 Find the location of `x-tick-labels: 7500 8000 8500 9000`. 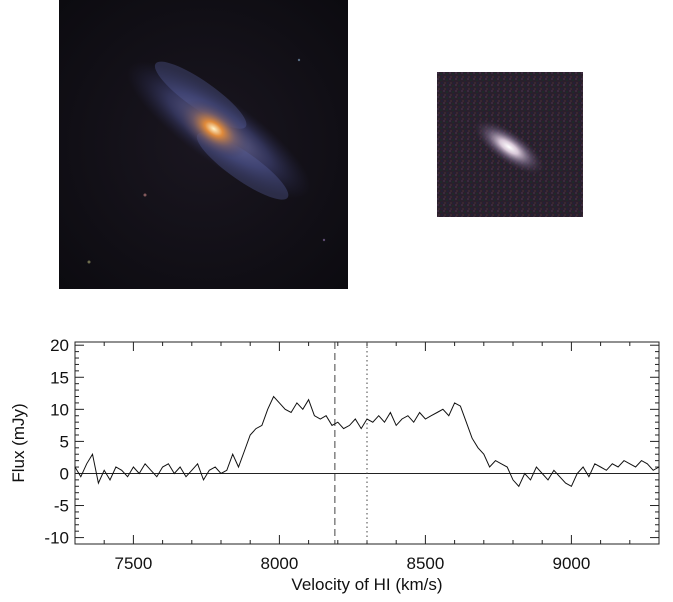

x-tick-labels: 7500 8000 8500 9000 is located at coordinates (352, 563).